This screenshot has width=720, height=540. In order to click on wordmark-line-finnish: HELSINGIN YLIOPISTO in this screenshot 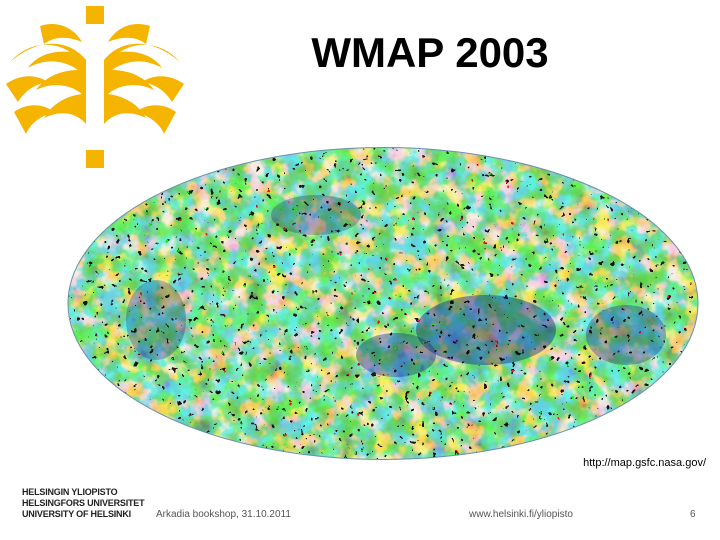, I will do `click(70, 492)`.